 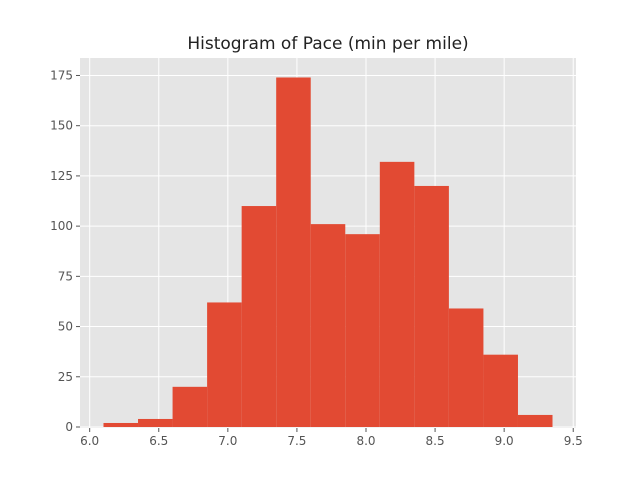 What do you see at coordinates (65, 276) in the screenshot?
I see `y-tick-label: 75` at bounding box center [65, 276].